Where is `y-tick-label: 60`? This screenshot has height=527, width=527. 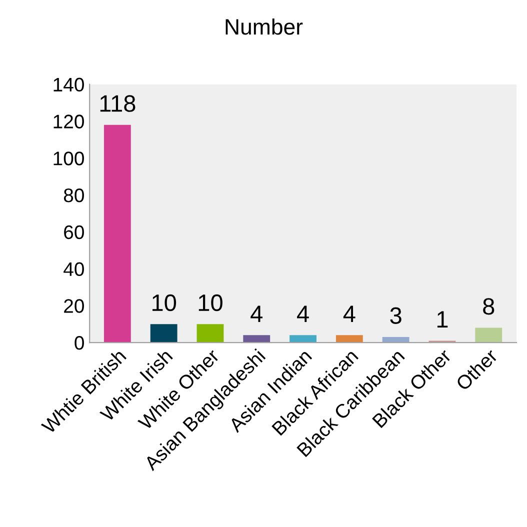
y-tick-label: 60 is located at coordinates (74, 232).